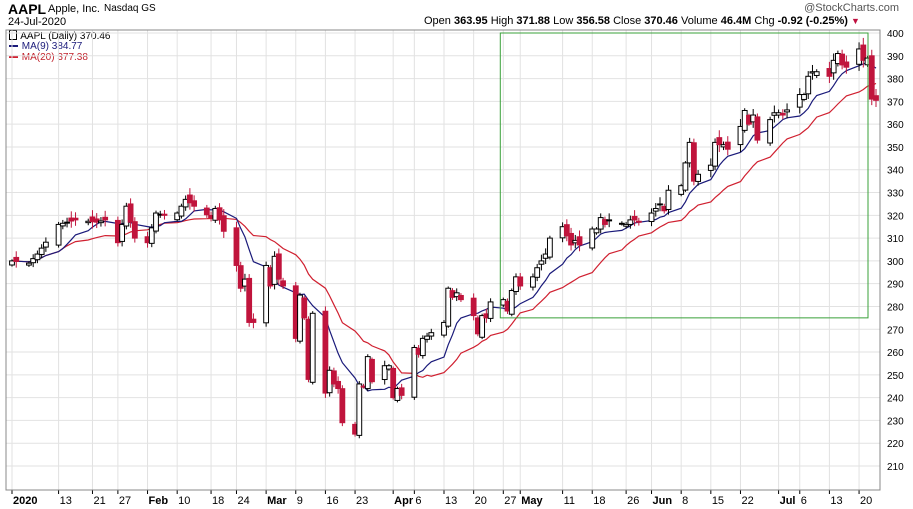  Describe the element at coordinates (404, 501) in the screenshot. I see `x-tick-label: Apr` at that location.